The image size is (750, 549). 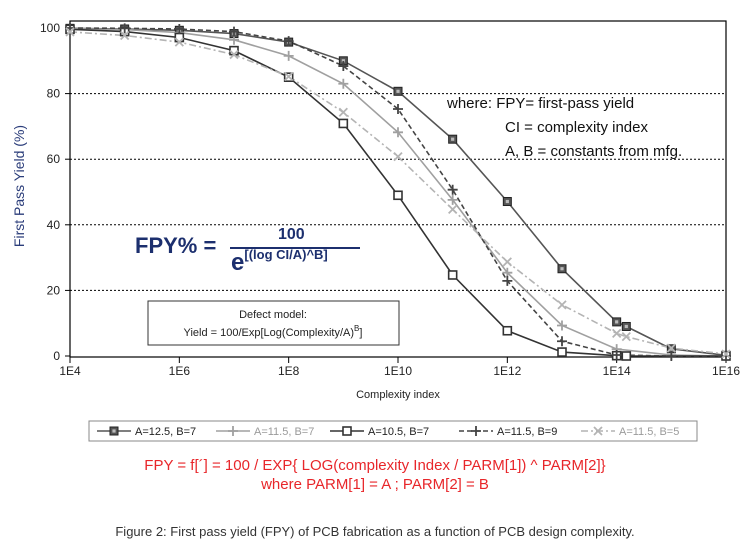 I want to click on legend-label-4: A=11.5, B=5, so click(x=649, y=432).